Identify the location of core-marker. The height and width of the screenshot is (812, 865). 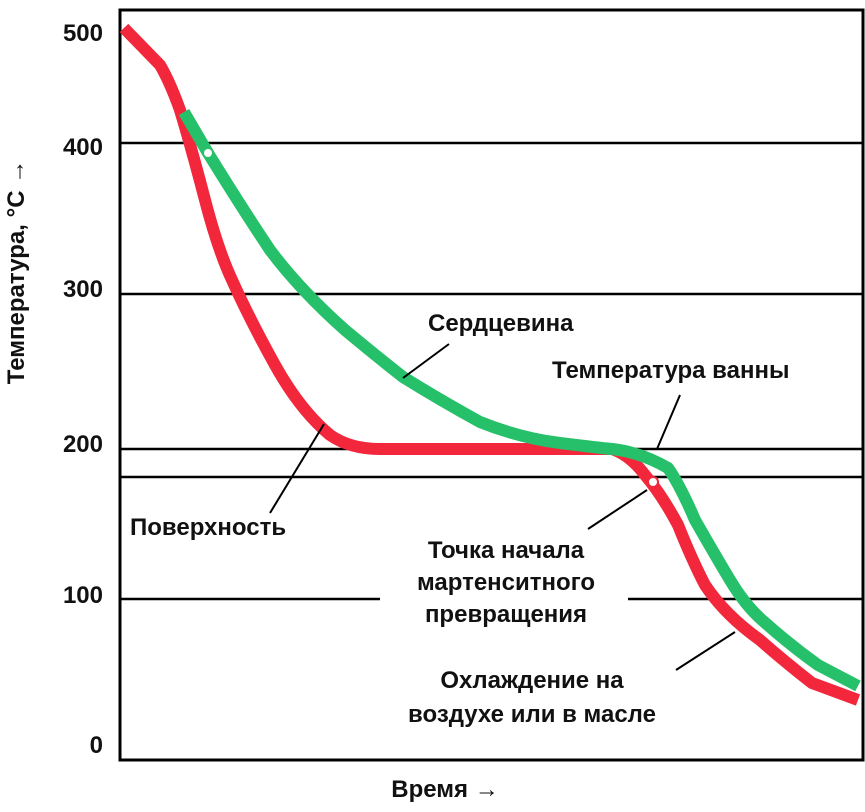
(208, 153).